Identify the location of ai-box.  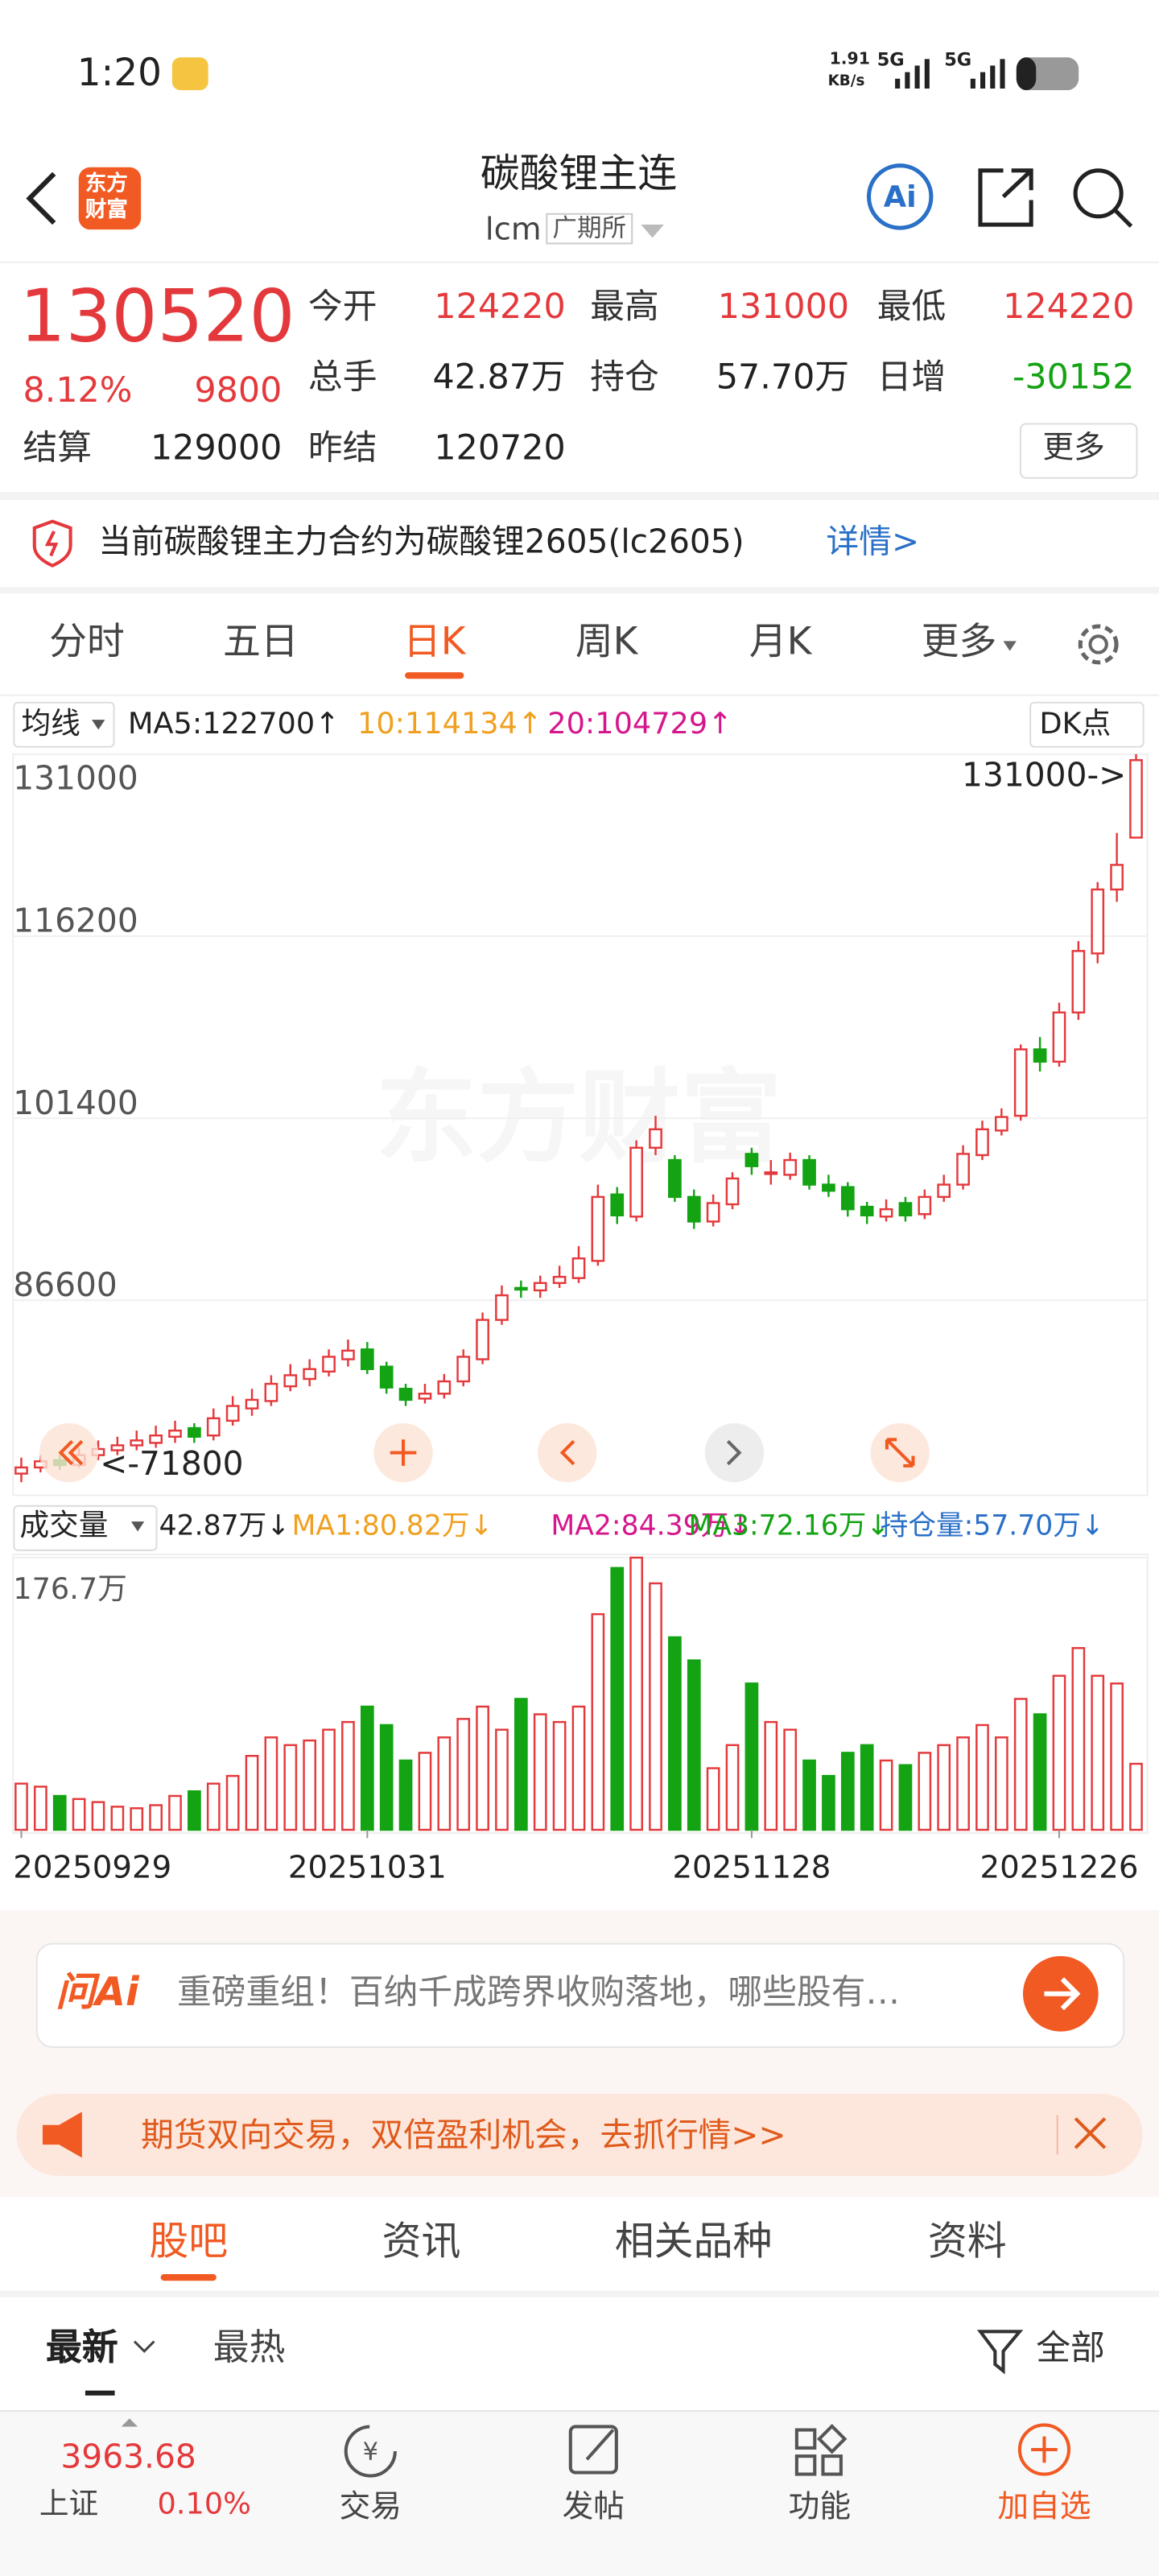
(580, 1995).